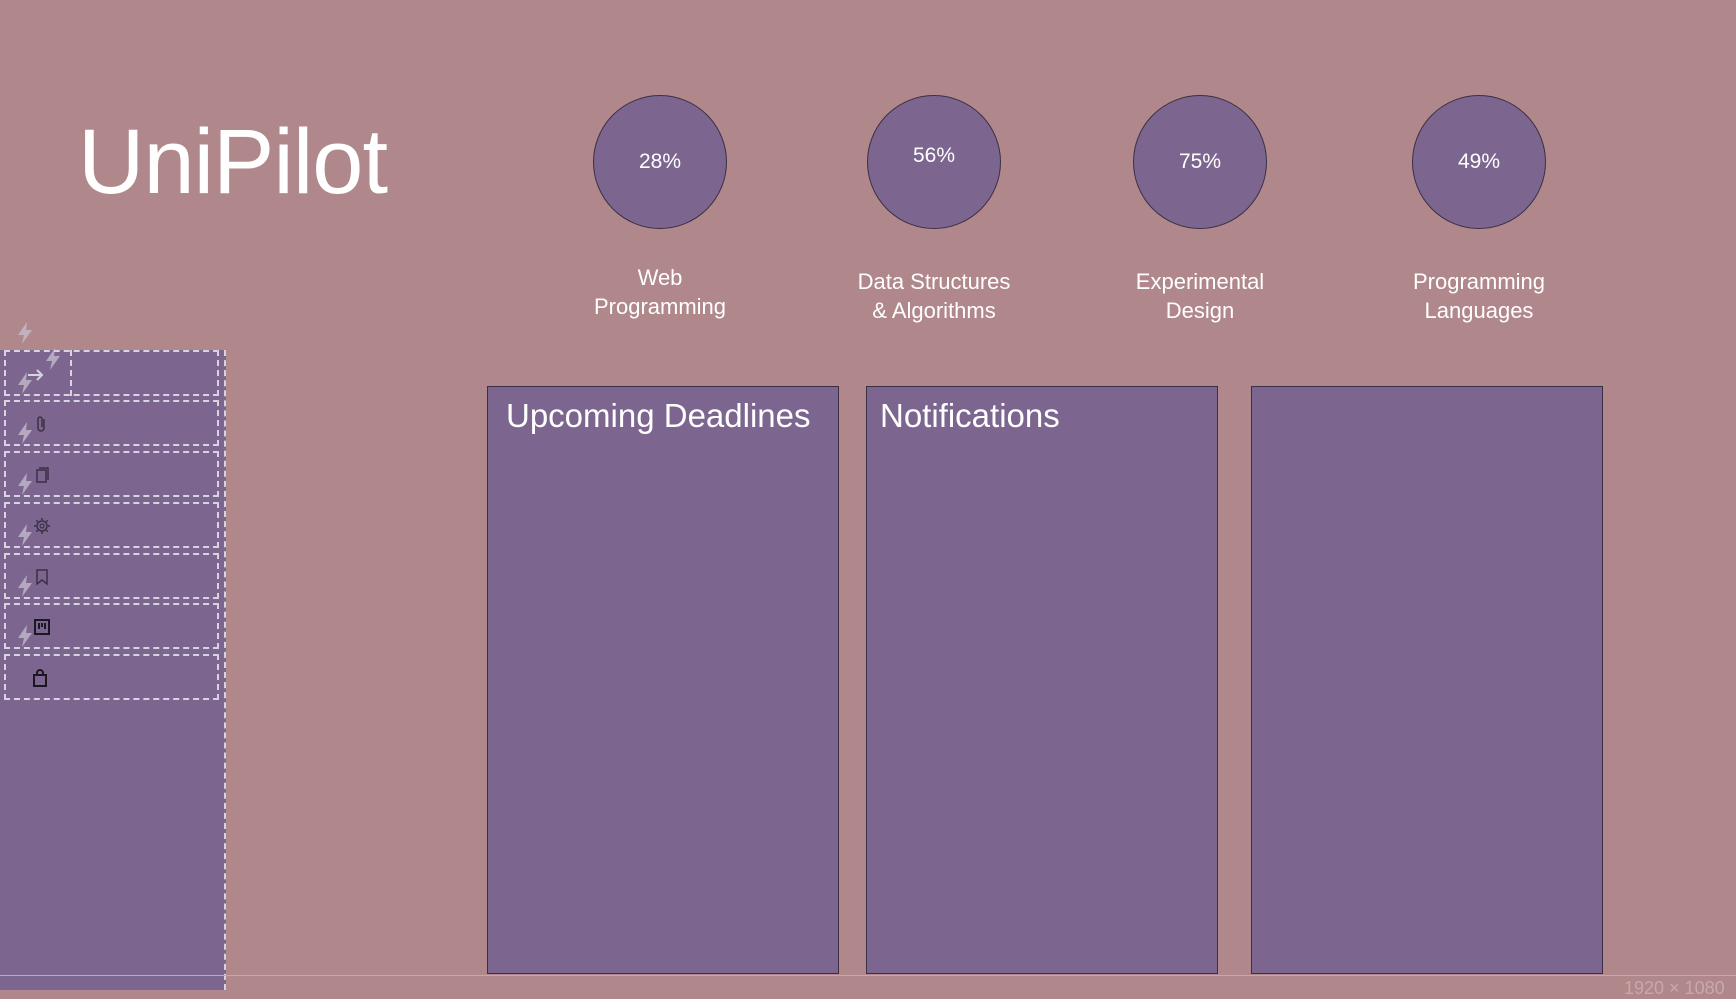 This screenshot has width=1736, height=999. I want to click on course-name: Experimental Design, so click(1200, 296).